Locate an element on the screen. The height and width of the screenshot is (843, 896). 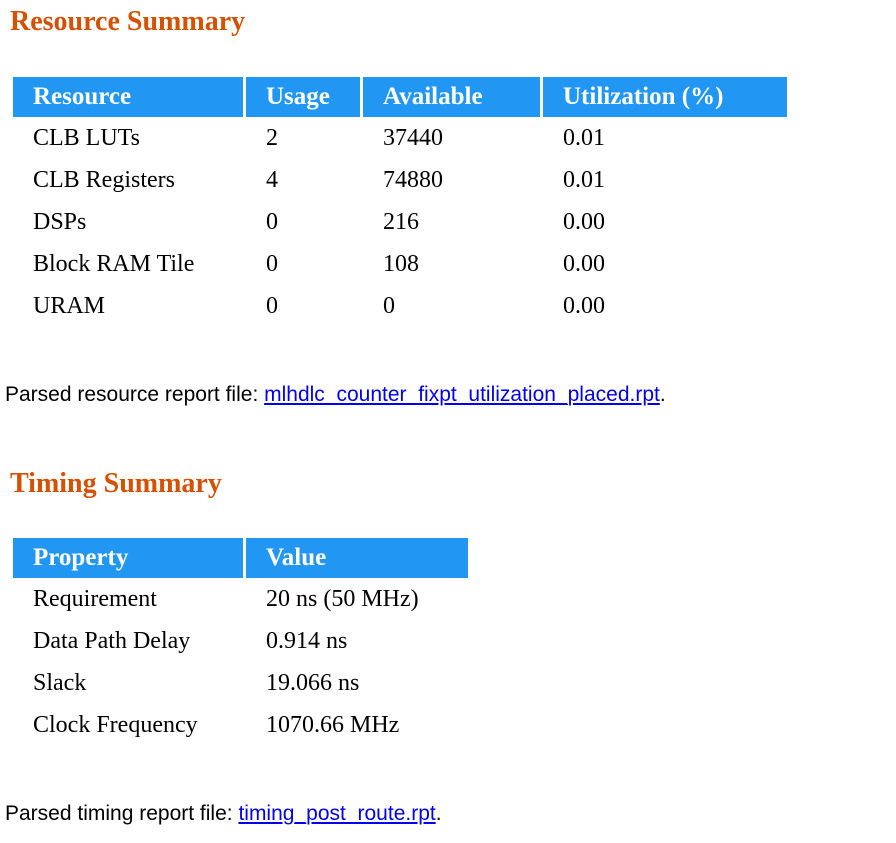
timing-report-prefix: Parsed timing report file: is located at coordinates (122, 813).